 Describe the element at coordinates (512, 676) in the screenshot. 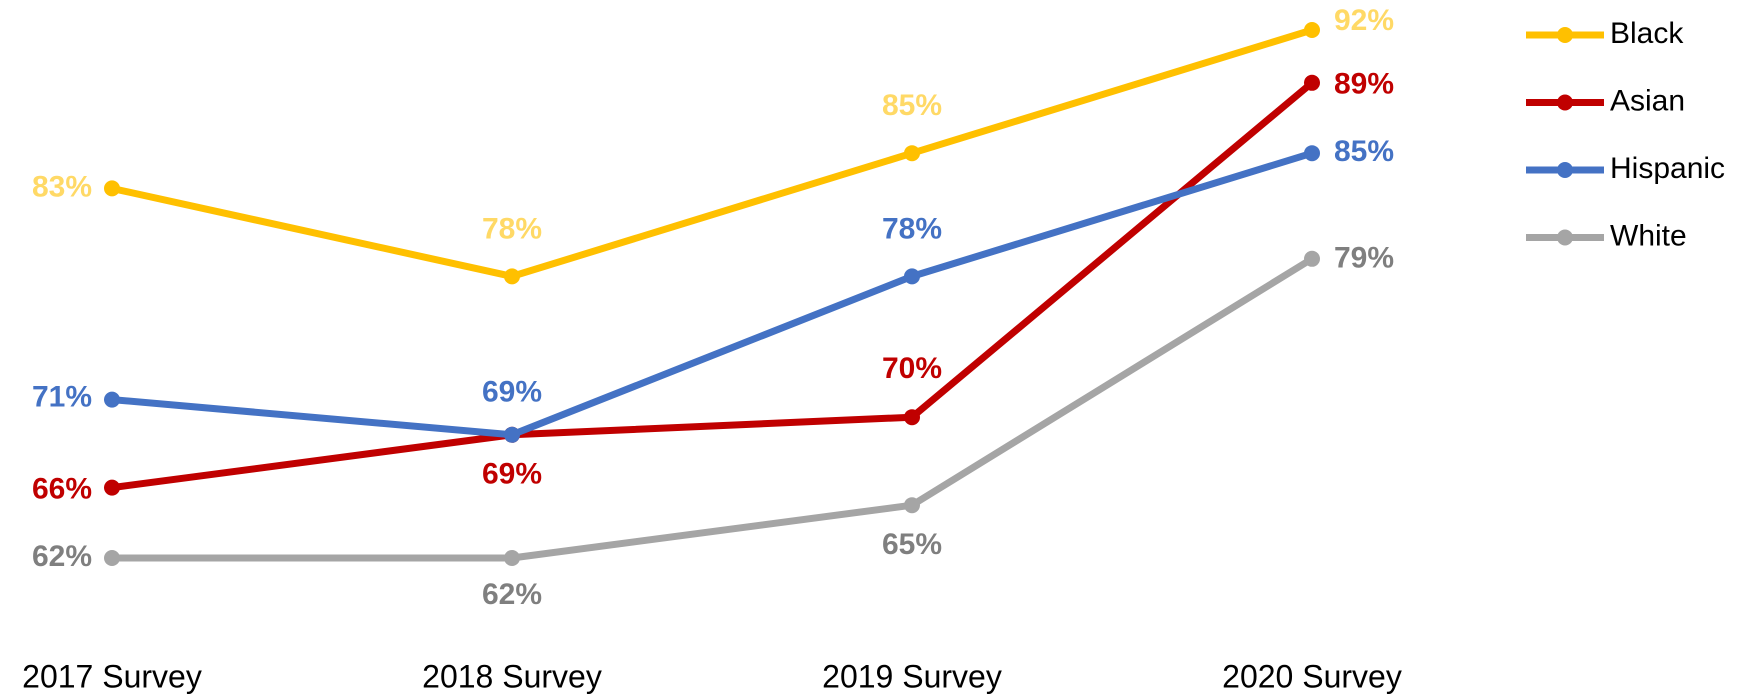

I see `x-tick-label: 2018 Survey` at that location.